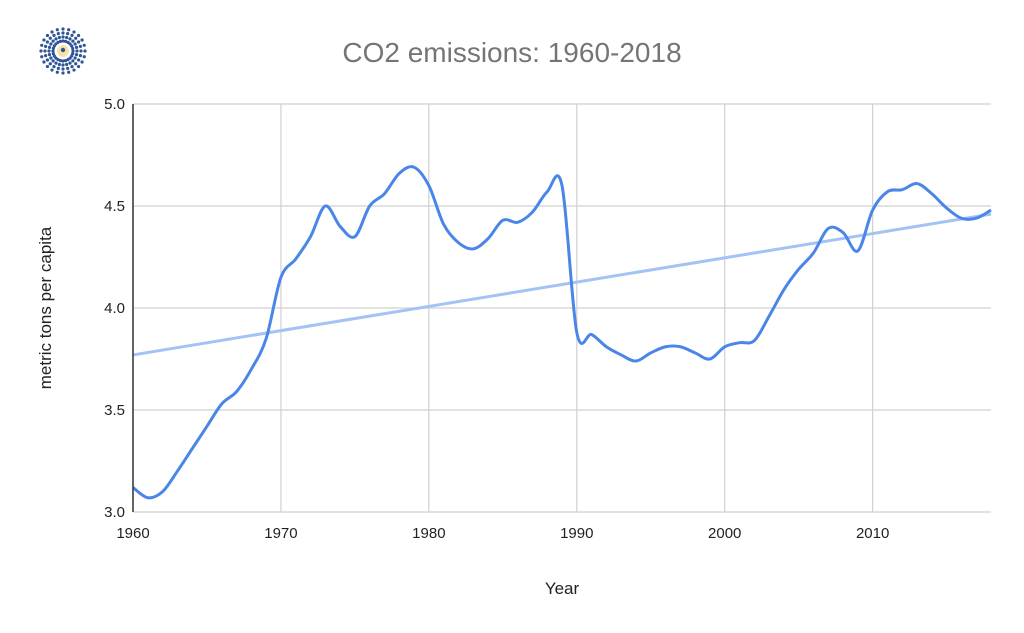 Image resolution: width=1024 pixels, height=633 pixels. I want to click on x-tick-label: 1960, so click(132, 533).